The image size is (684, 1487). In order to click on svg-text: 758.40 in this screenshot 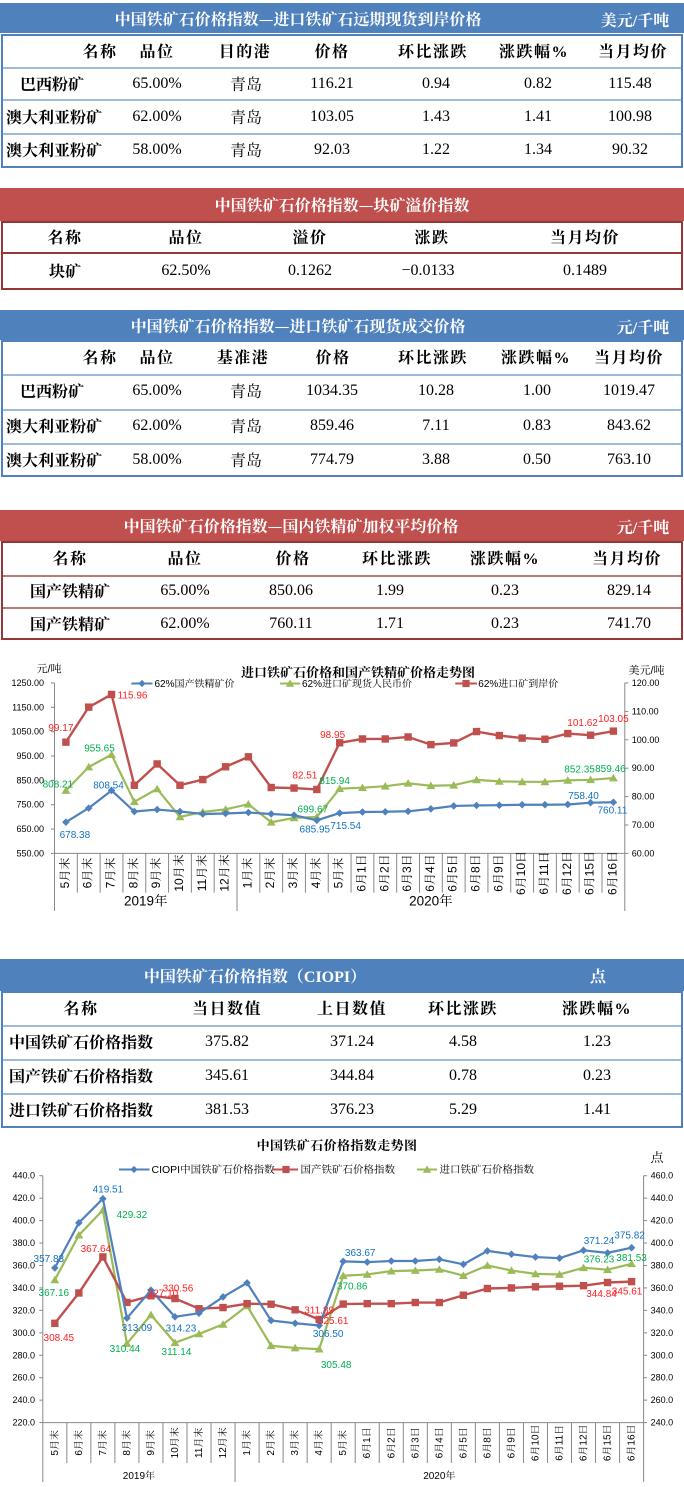, I will do `click(583, 794)`.